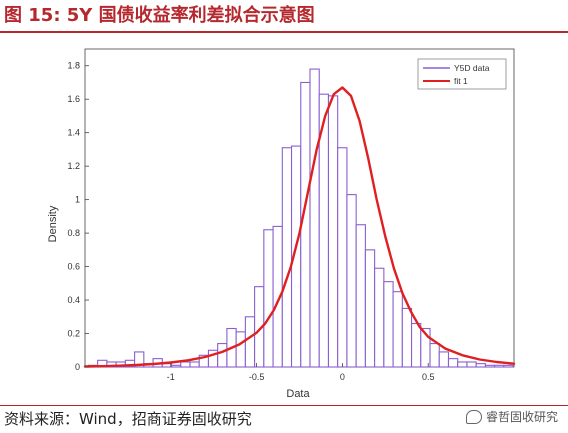 The width and height of the screenshot is (568, 433). I want to click on legend-label-hist: Y5D data, so click(472, 68).